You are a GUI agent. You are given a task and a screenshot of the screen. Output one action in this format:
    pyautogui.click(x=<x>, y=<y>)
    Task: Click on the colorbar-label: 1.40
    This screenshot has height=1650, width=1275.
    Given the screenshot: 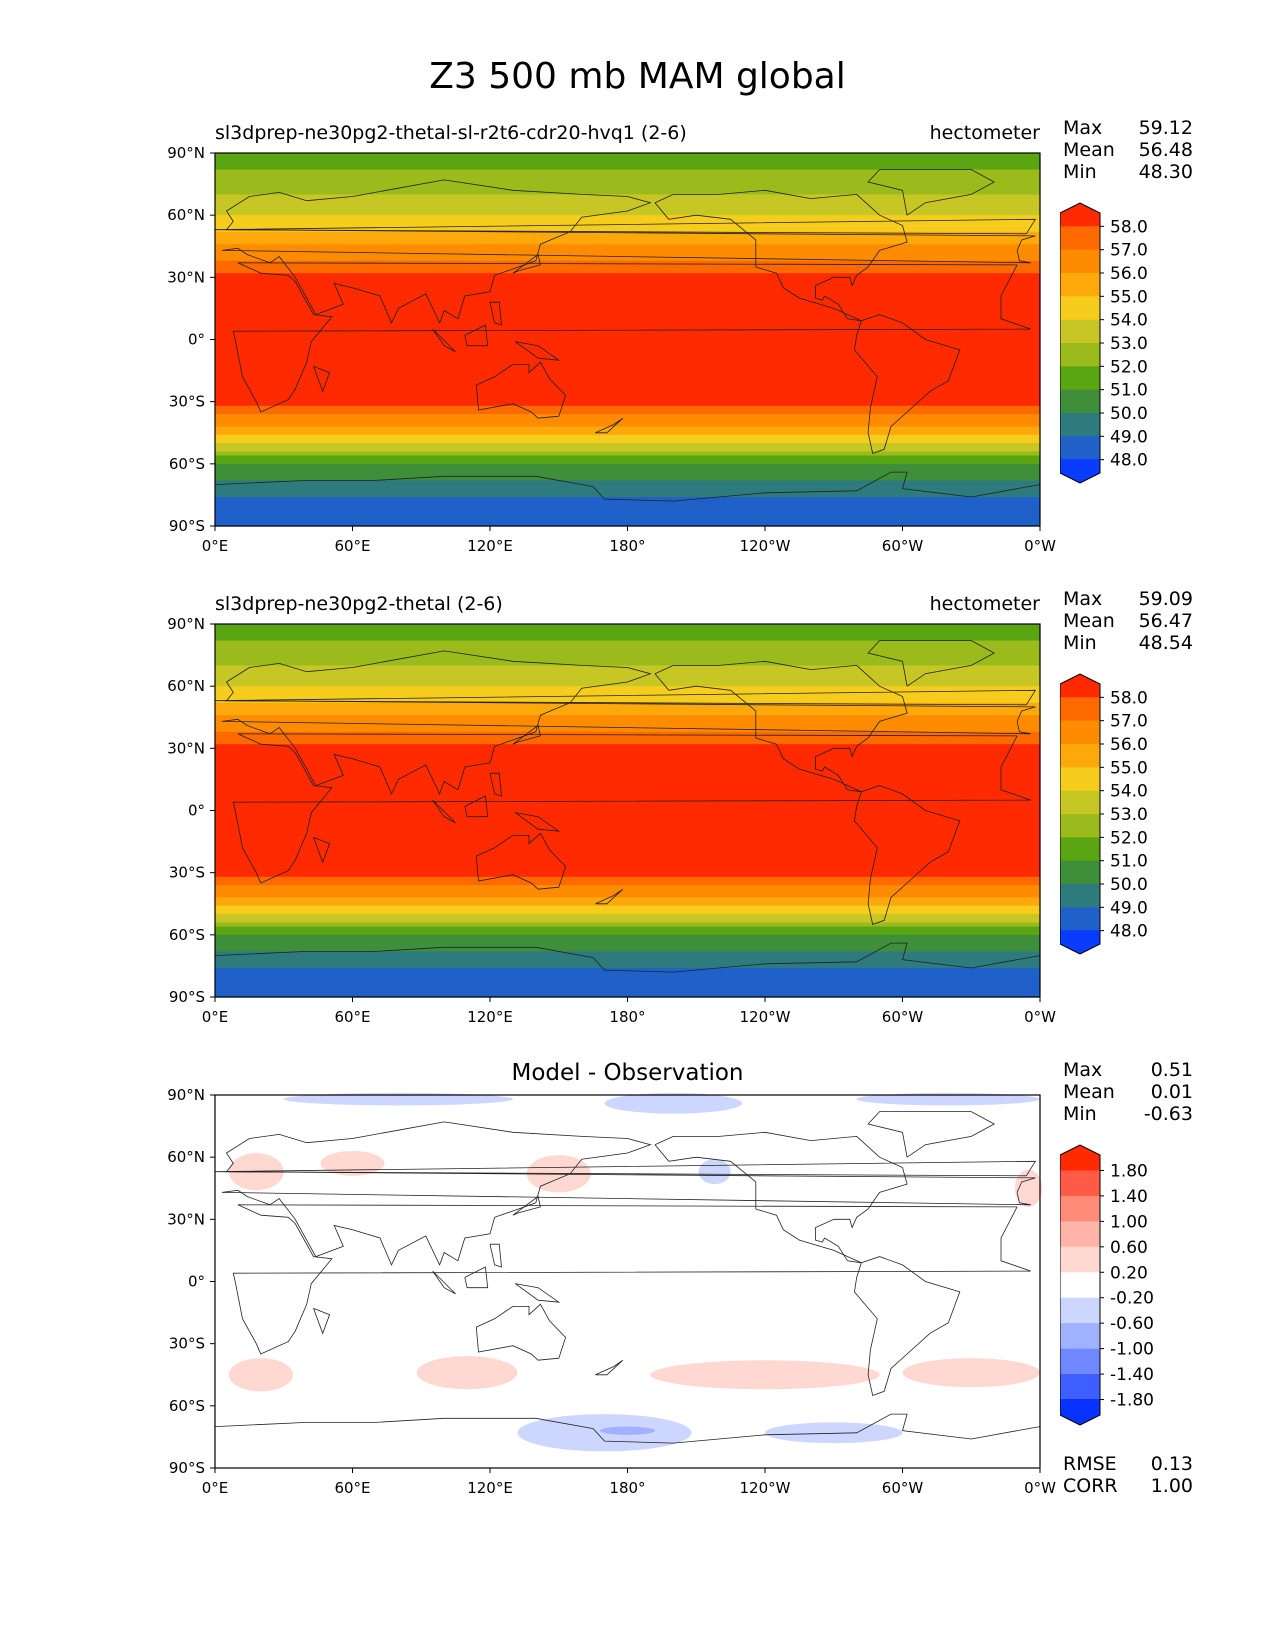 What is the action you would take?
    pyautogui.click(x=1129, y=1197)
    